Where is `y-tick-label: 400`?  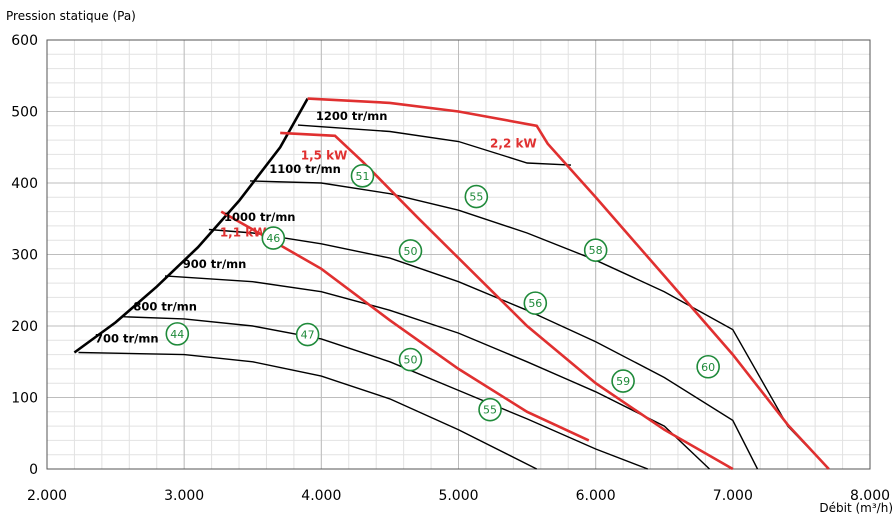
y-tick-label: 400 is located at coordinates (24, 184).